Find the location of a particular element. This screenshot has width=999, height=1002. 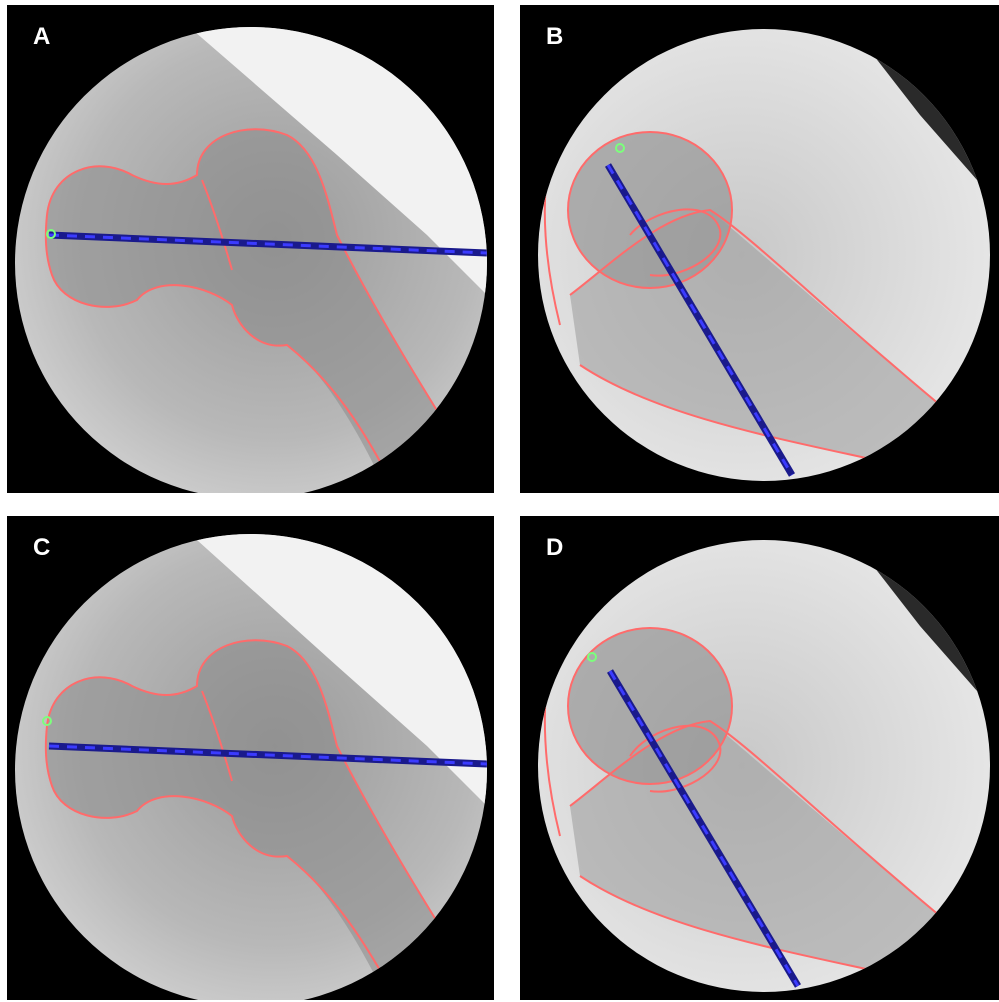

panel-label-c: C is located at coordinates (42, 547).